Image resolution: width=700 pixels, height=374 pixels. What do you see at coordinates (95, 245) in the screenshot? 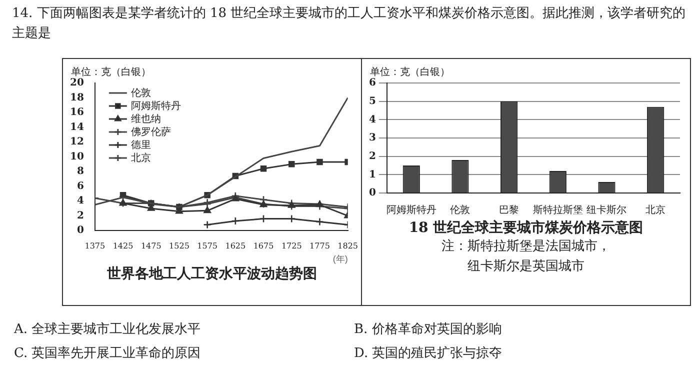
I see `x-tick-label: 1375` at bounding box center [95, 245].